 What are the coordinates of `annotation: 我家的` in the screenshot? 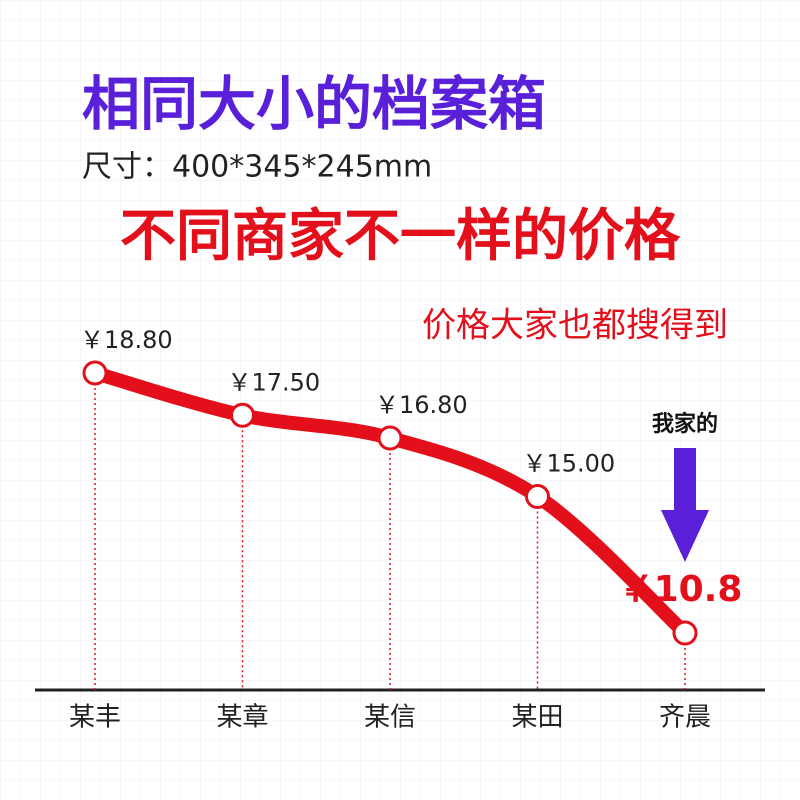 It's located at (685, 424).